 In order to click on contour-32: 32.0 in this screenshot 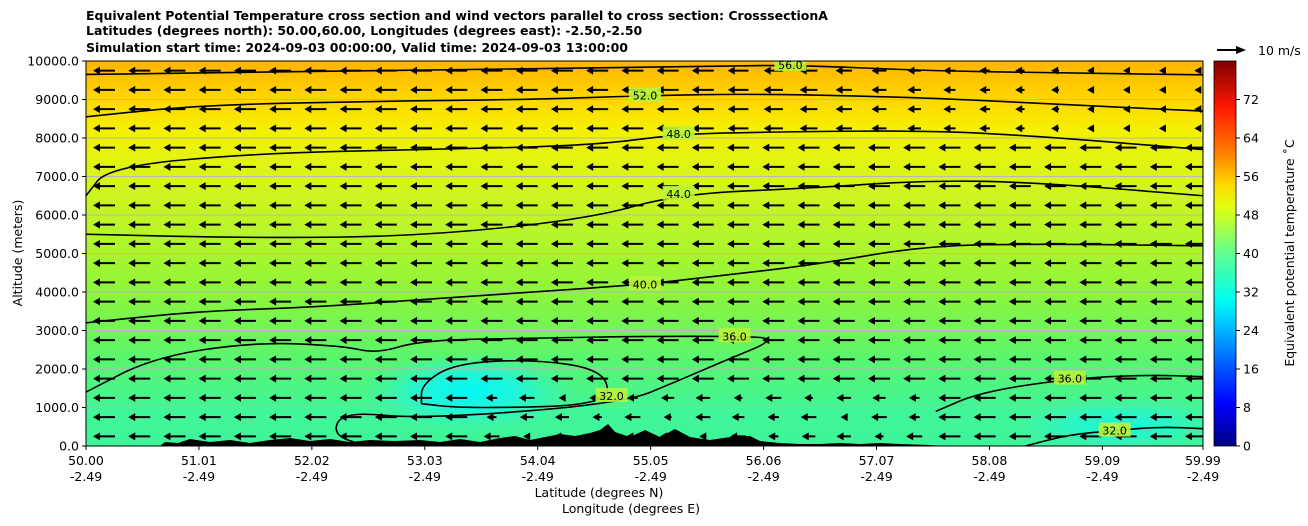, I will do `click(1114, 434)`.